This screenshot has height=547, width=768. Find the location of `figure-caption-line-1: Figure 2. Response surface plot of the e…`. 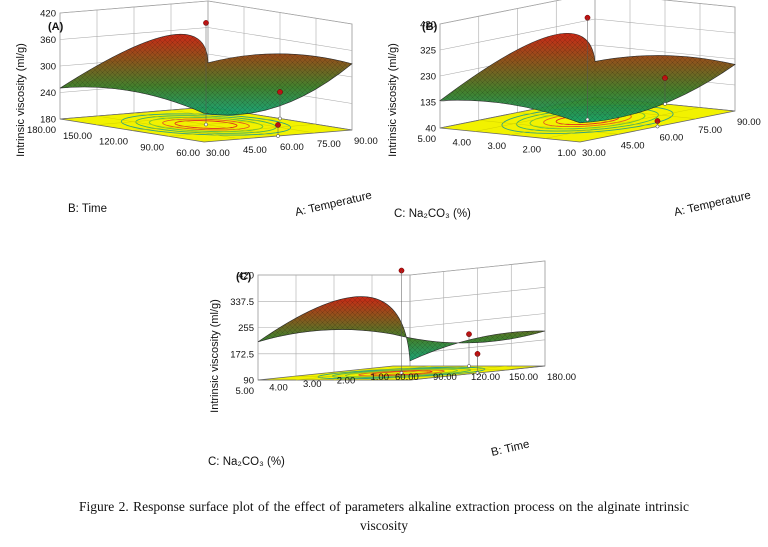

figure-caption-line-1: Figure 2. Response surface plot of the e… is located at coordinates (384, 506).